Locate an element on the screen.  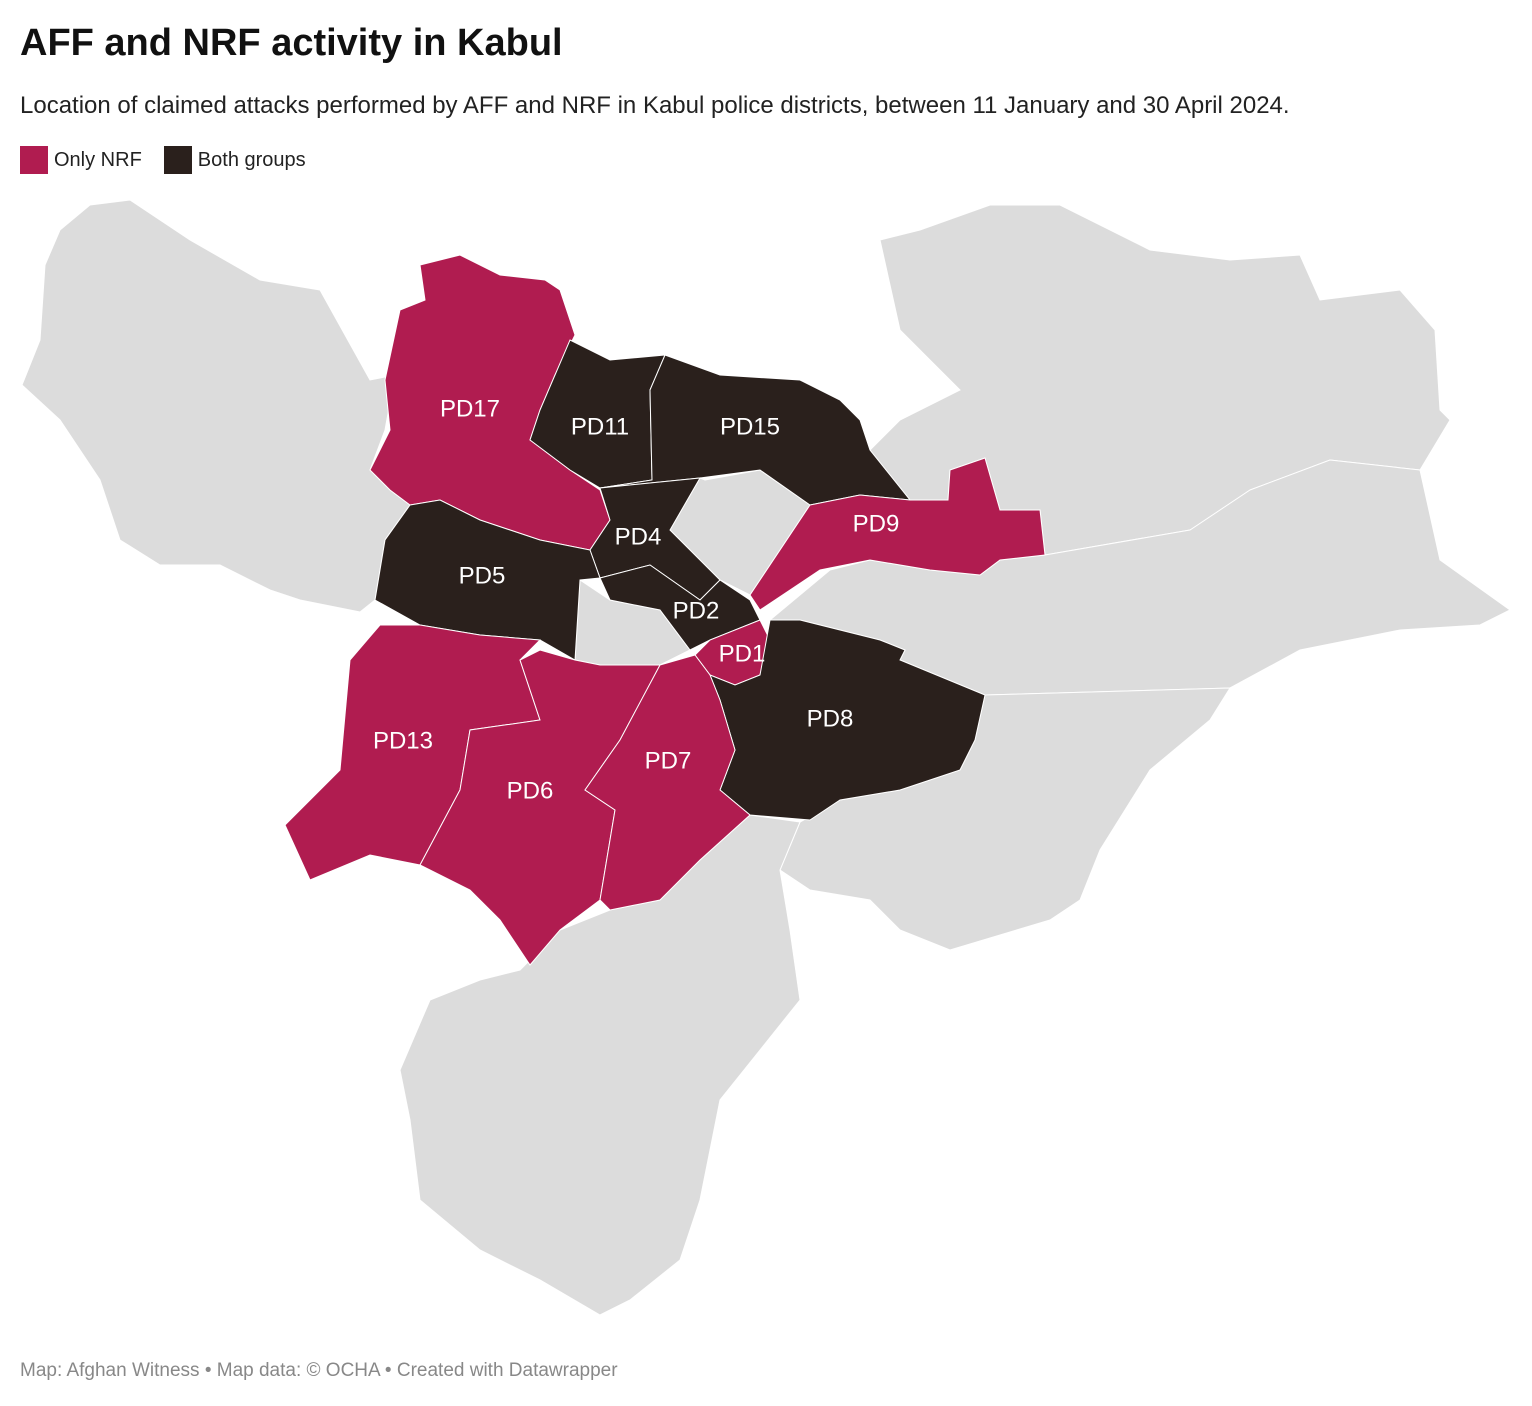
legend-label: Both groups is located at coordinates (251, 159).